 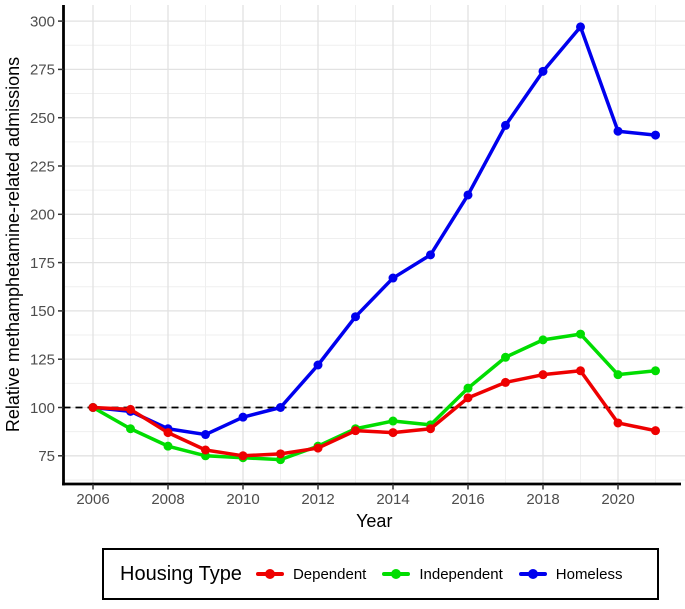 I want to click on legend-item-dependent: Dependent, so click(x=311, y=574).